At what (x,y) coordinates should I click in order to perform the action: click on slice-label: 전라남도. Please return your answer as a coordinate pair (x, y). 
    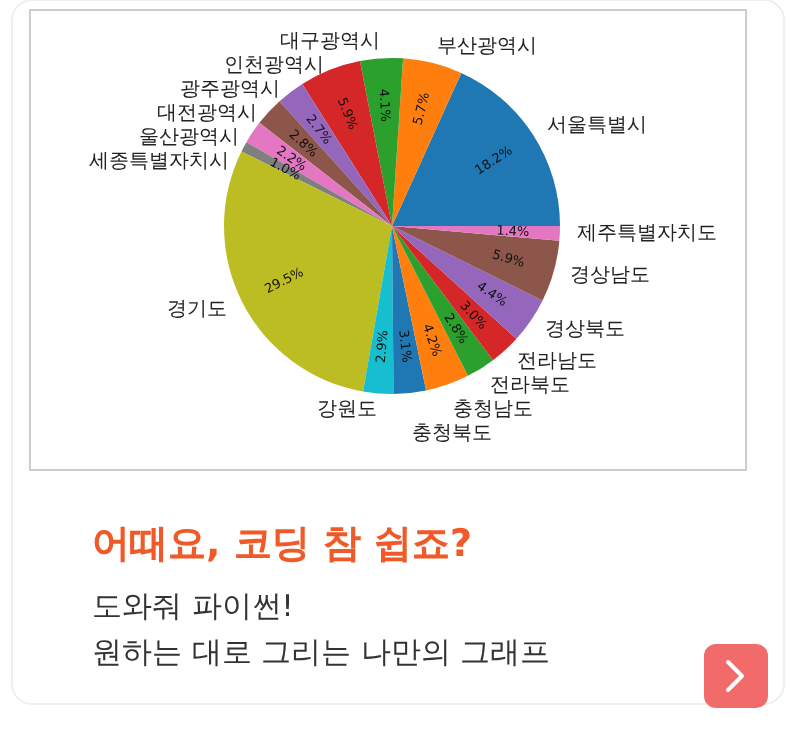
    Looking at the image, I should click on (556, 362).